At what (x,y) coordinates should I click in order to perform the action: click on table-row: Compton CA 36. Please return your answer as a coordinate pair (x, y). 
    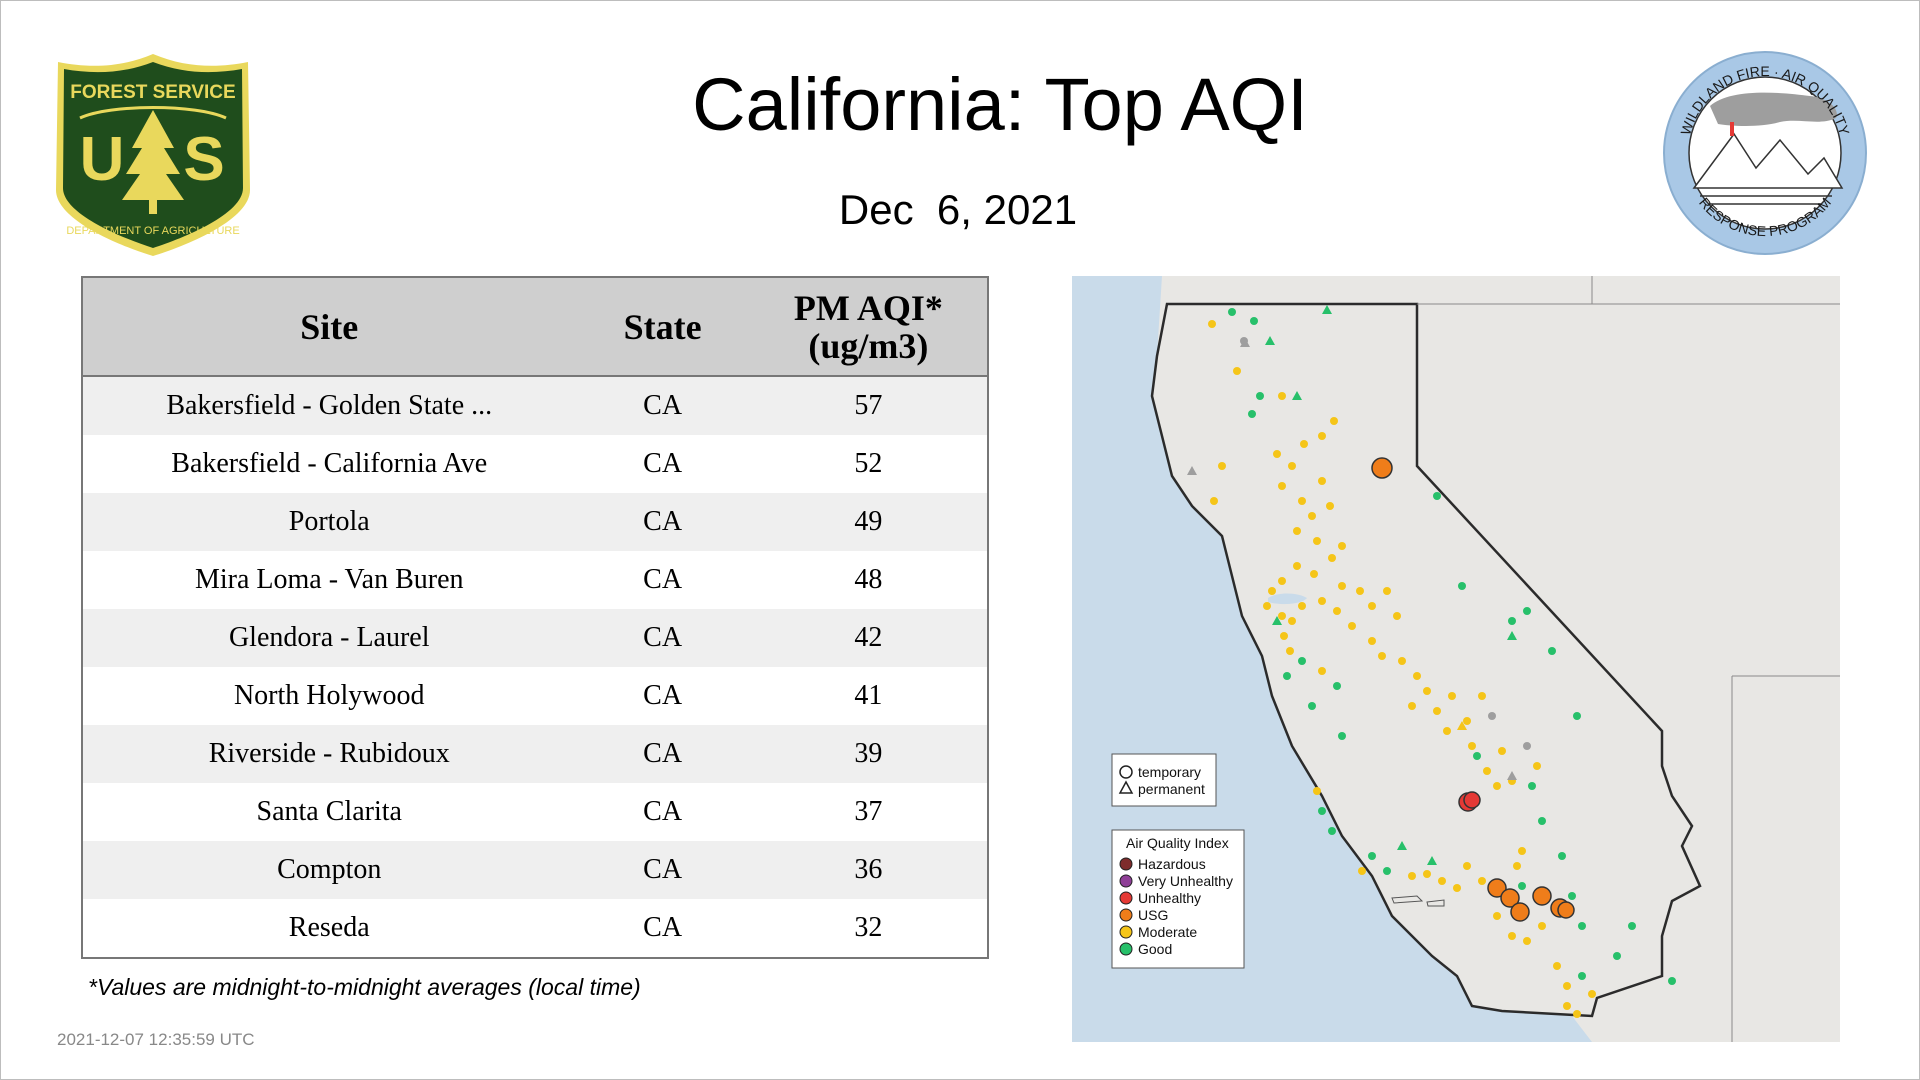
    Looking at the image, I should click on (535, 870).